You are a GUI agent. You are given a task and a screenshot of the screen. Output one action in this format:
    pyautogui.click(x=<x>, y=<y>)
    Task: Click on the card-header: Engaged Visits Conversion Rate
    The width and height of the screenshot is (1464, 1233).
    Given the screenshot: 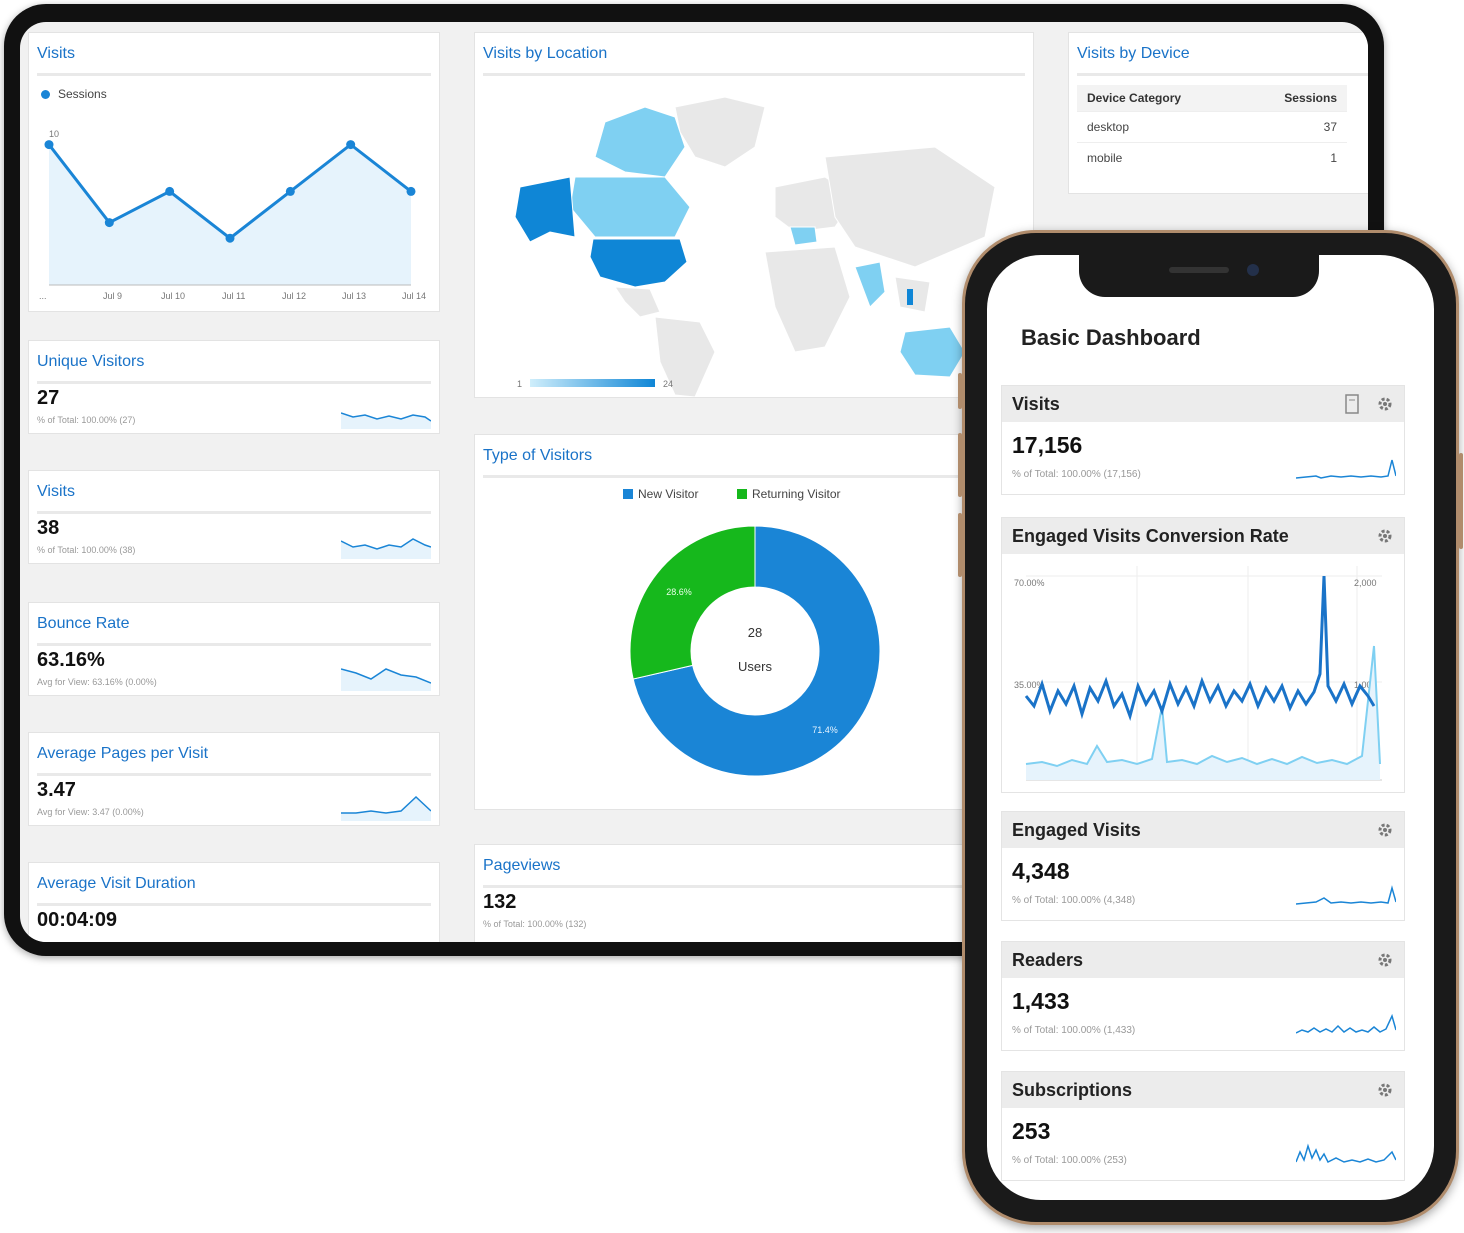 What is the action you would take?
    pyautogui.click(x=1203, y=536)
    